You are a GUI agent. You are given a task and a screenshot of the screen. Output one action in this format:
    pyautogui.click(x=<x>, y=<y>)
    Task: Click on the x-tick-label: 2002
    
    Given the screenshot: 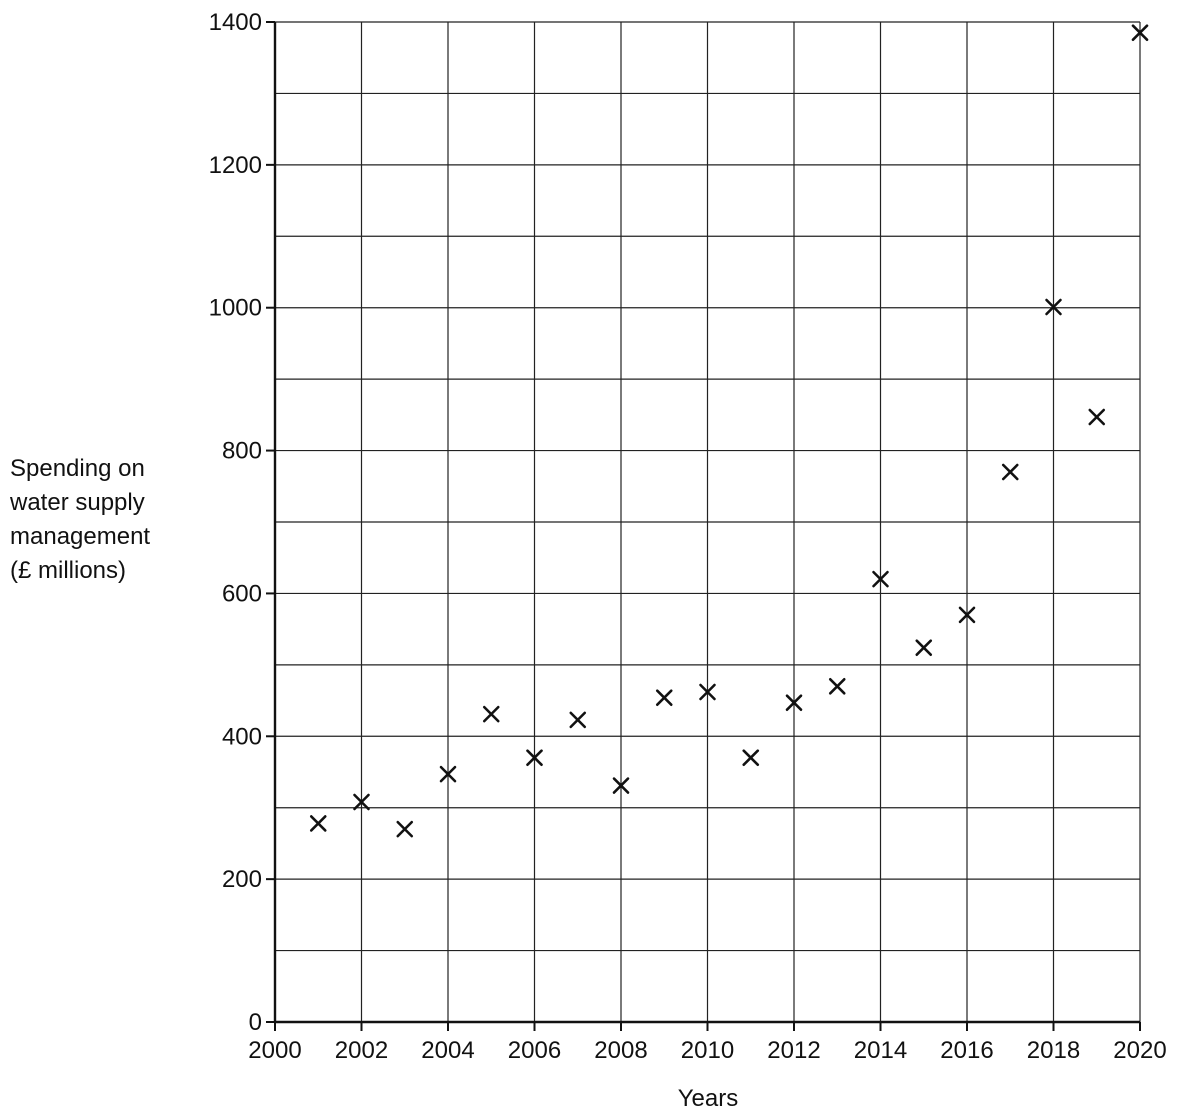 What is the action you would take?
    pyautogui.click(x=361, y=1050)
    